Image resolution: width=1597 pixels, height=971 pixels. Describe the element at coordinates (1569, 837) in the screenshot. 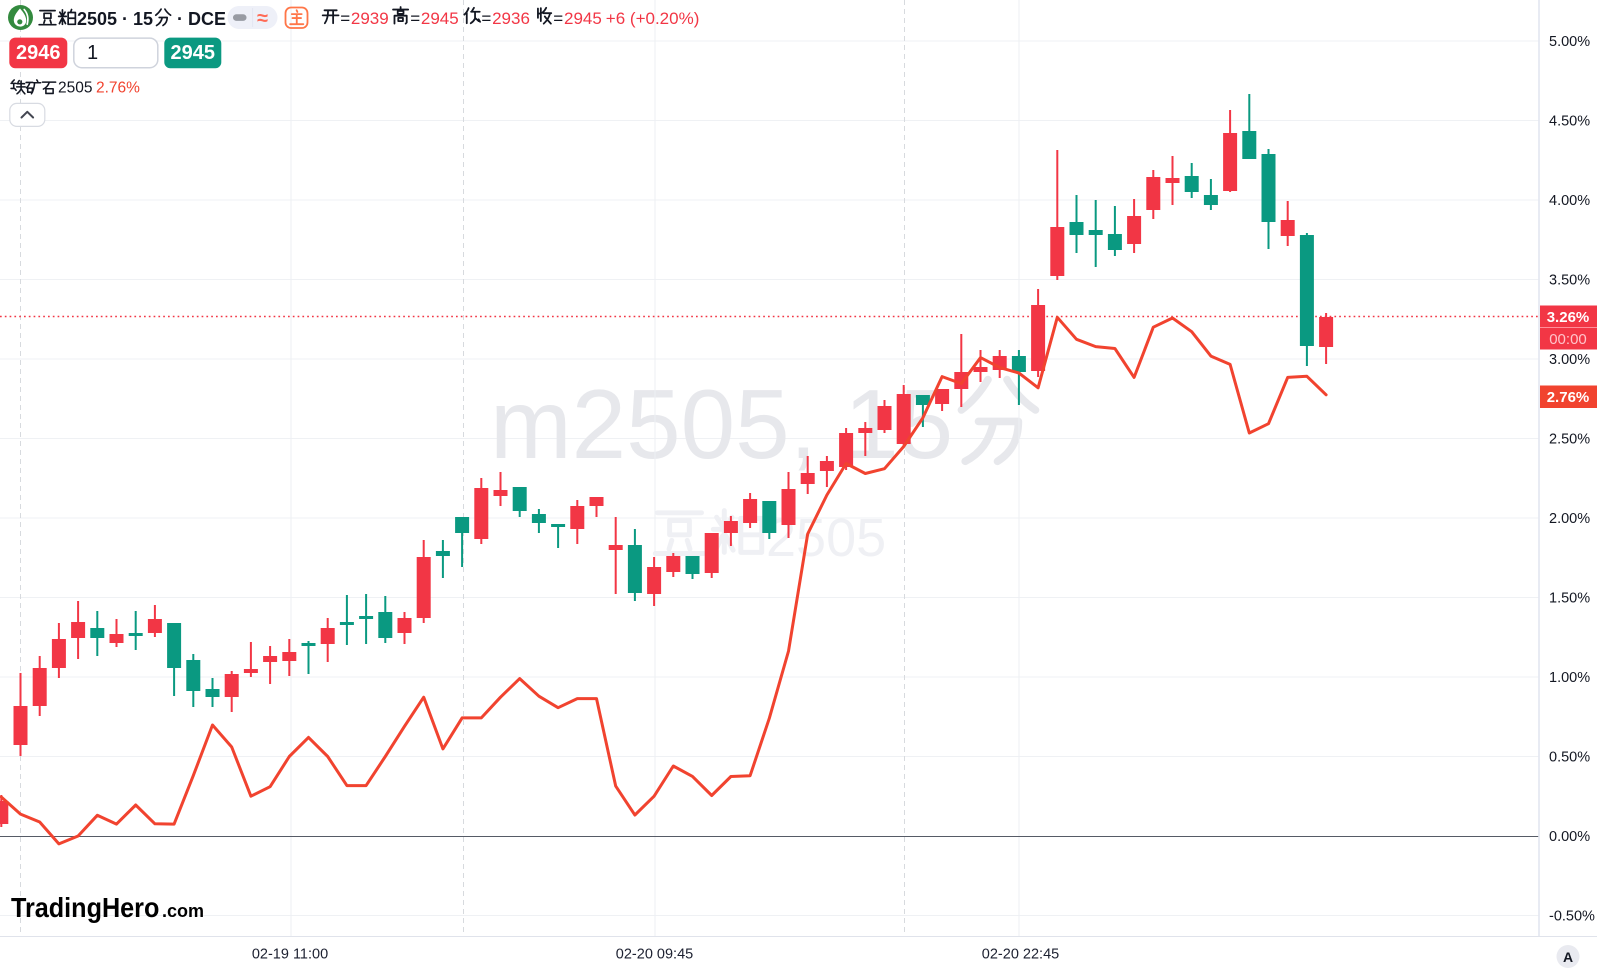

I see `svg-text: 0.00%` at that location.